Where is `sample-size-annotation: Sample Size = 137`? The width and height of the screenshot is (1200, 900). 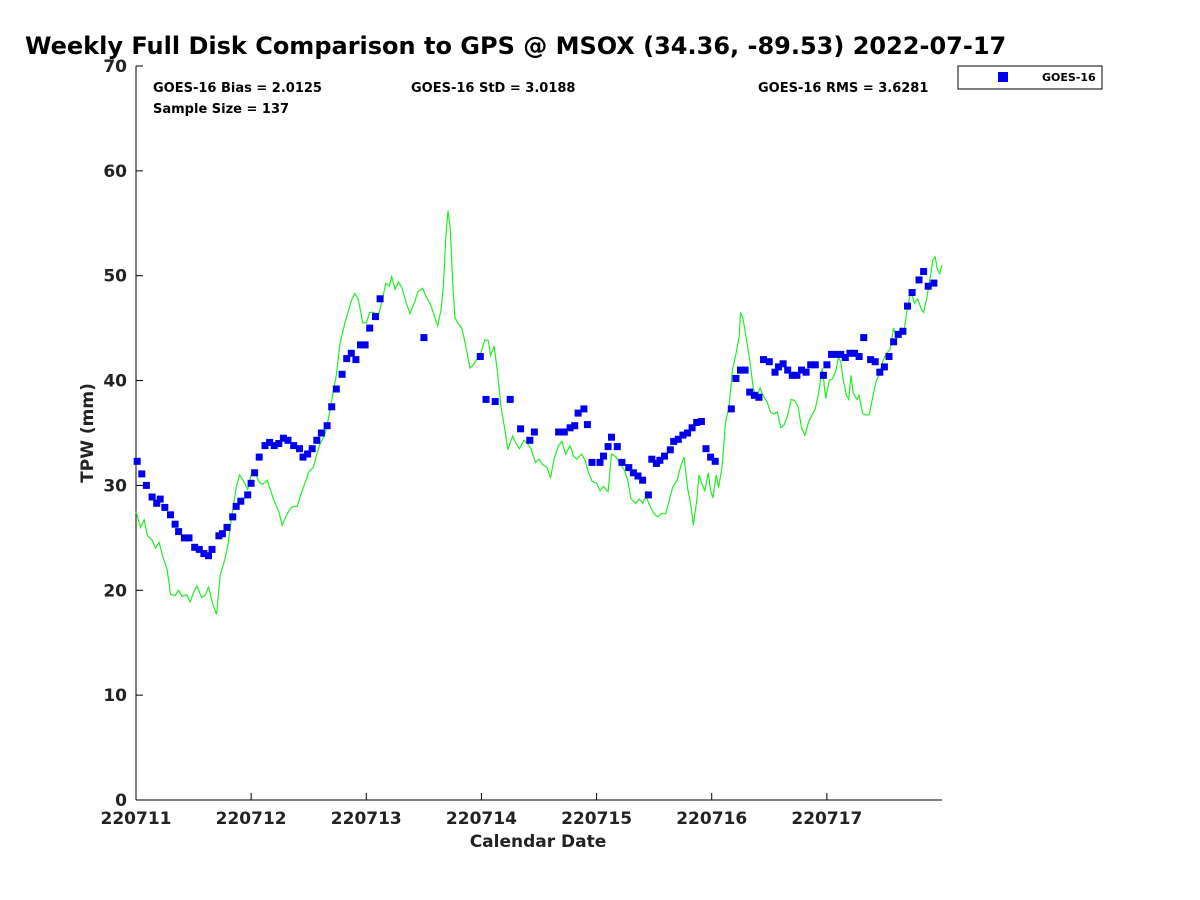
sample-size-annotation: Sample Size = 137 is located at coordinates (221, 109).